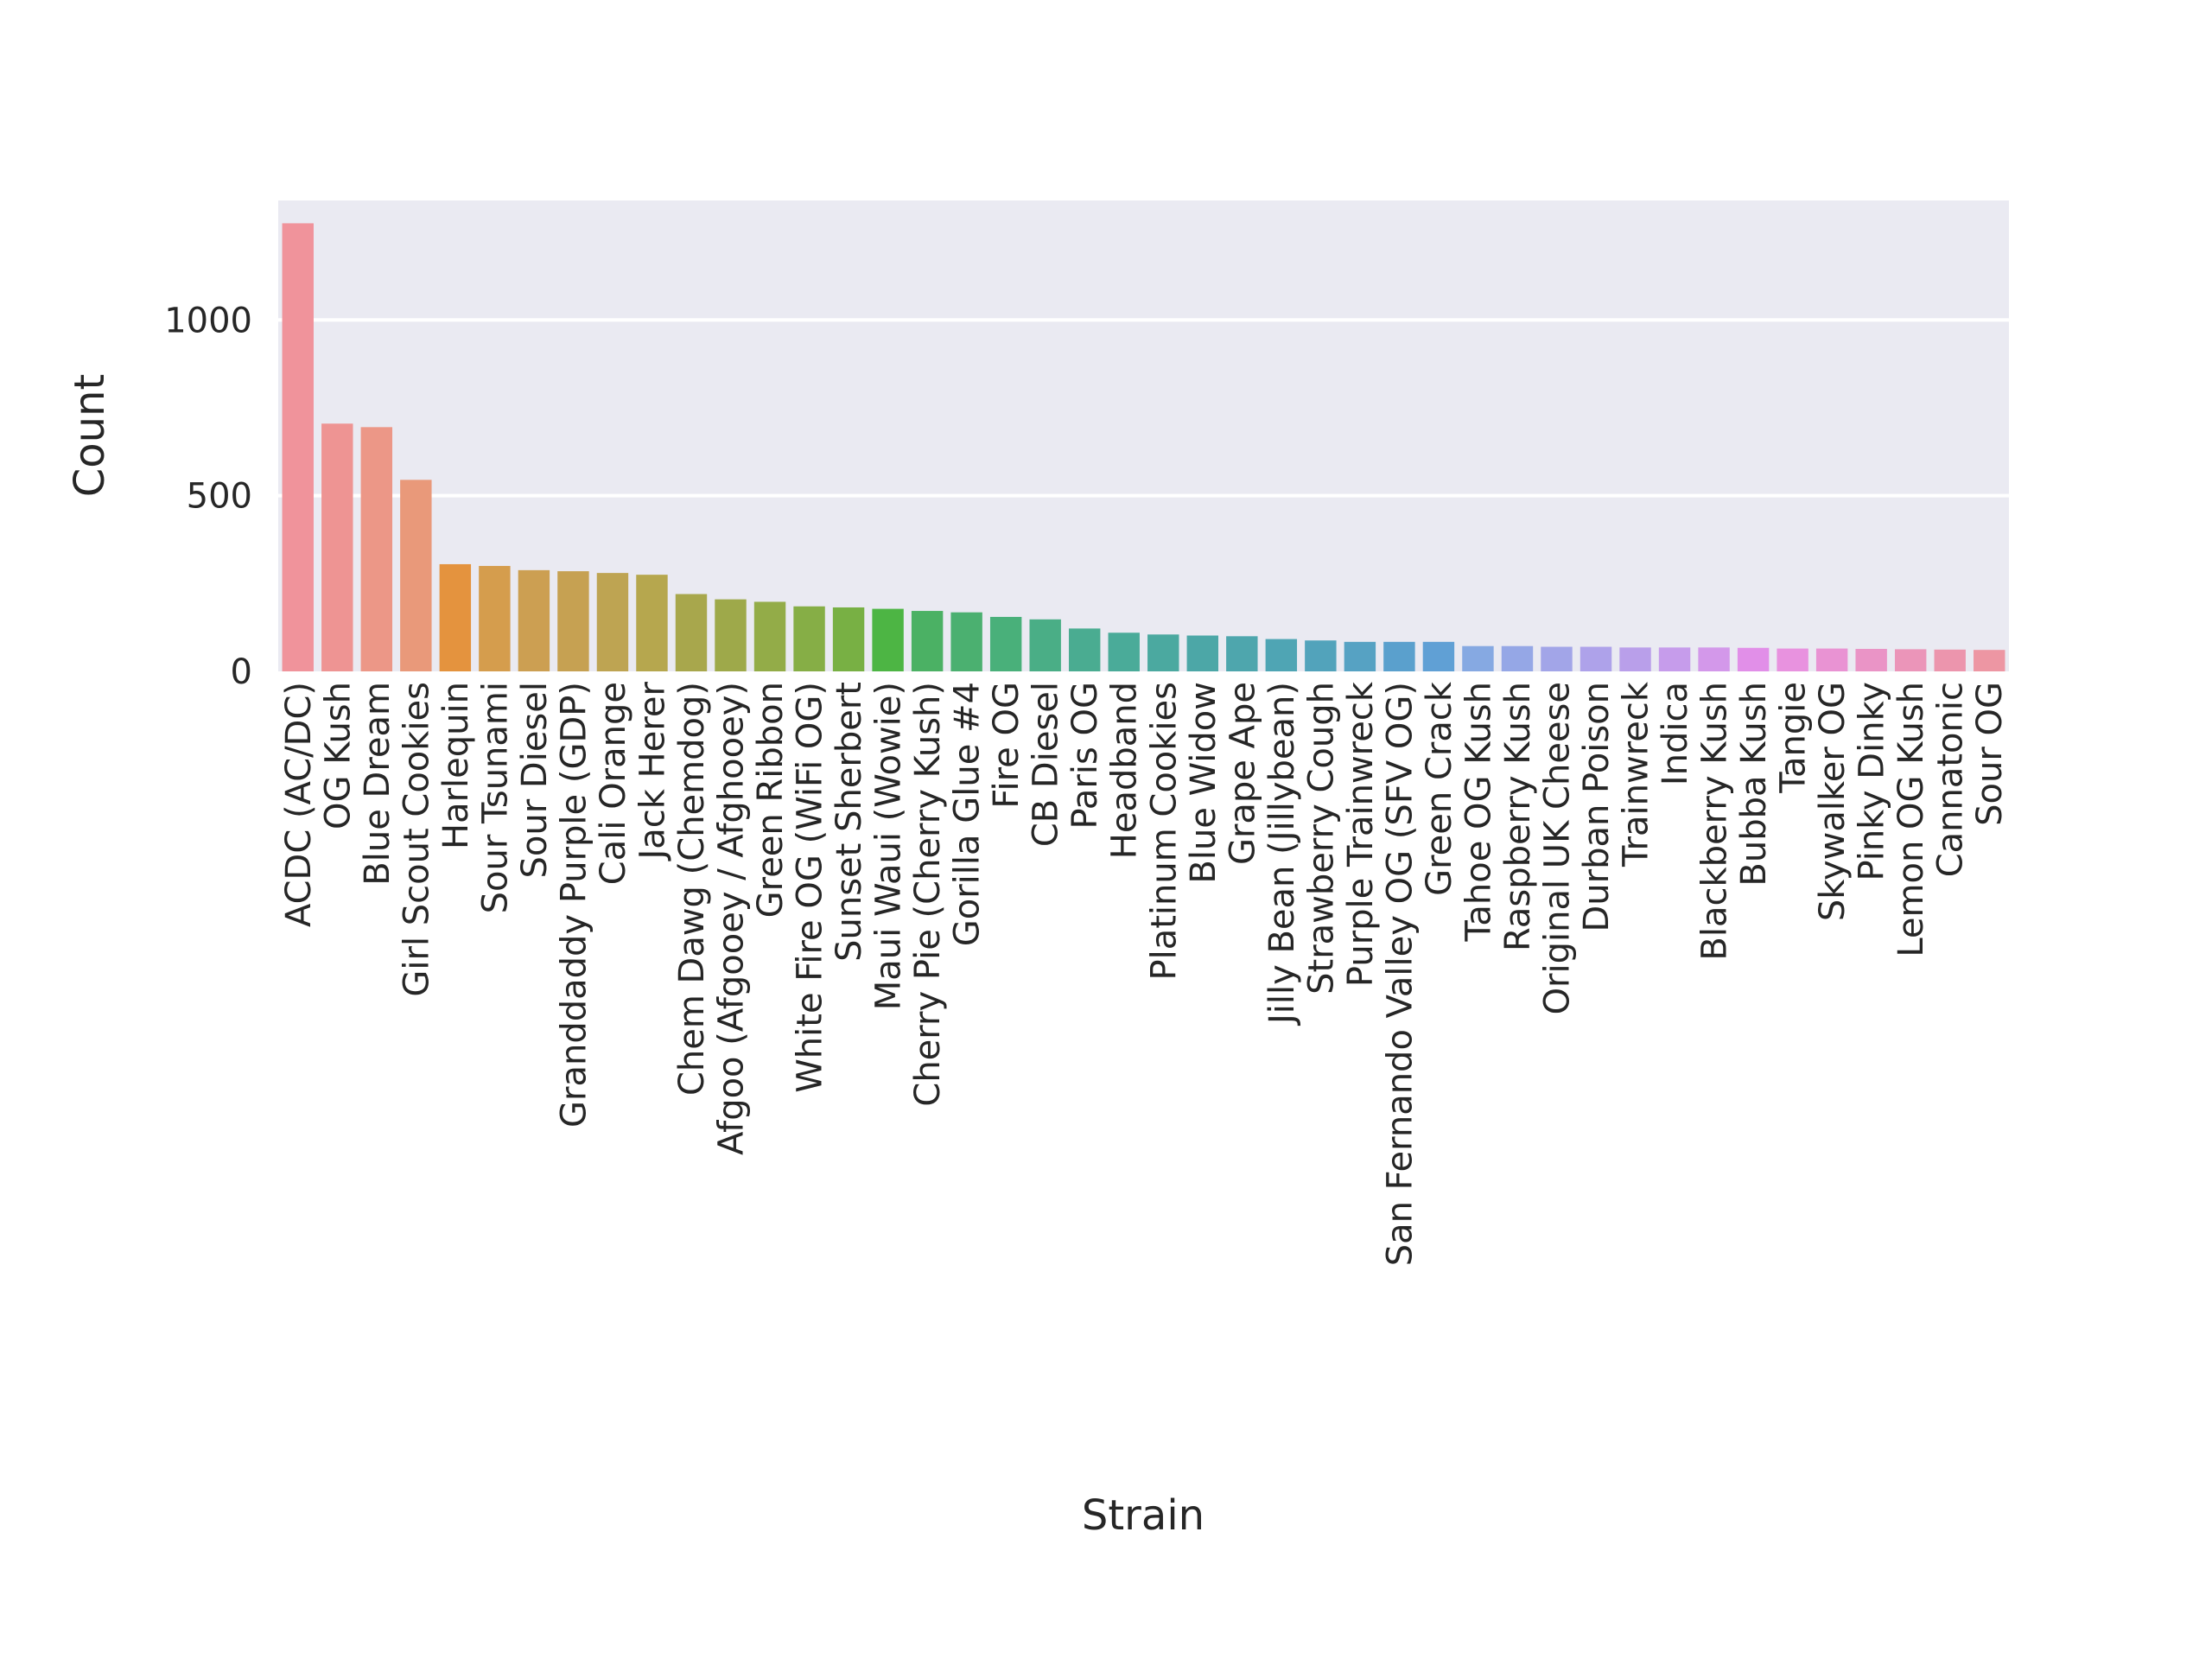  What do you see at coordinates (241, 672) in the screenshot?
I see `y-tick-label: 0` at bounding box center [241, 672].